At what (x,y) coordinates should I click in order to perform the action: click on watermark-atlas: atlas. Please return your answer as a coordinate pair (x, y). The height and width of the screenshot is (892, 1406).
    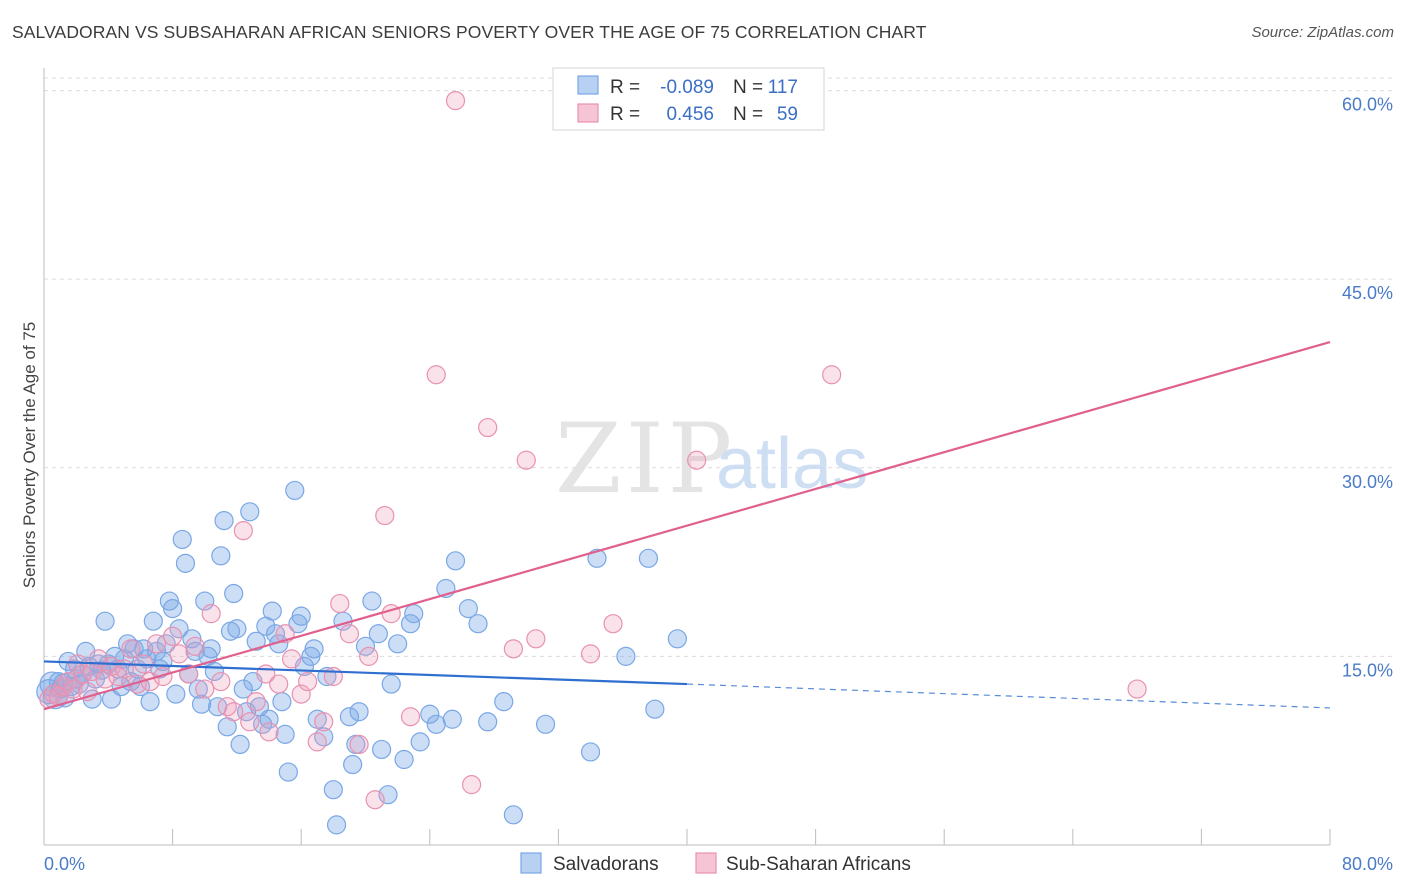
    Looking at the image, I should click on (792, 464).